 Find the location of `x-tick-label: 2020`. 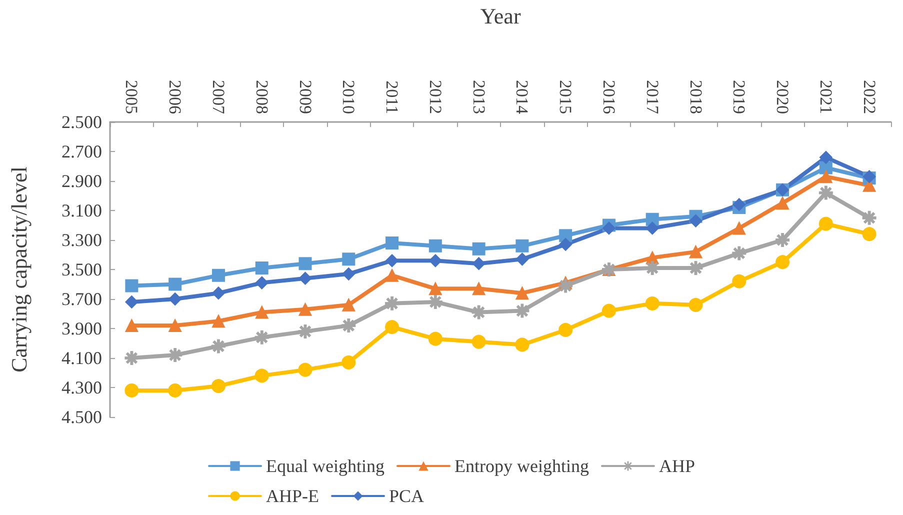

x-tick-label: 2020 is located at coordinates (782, 97).